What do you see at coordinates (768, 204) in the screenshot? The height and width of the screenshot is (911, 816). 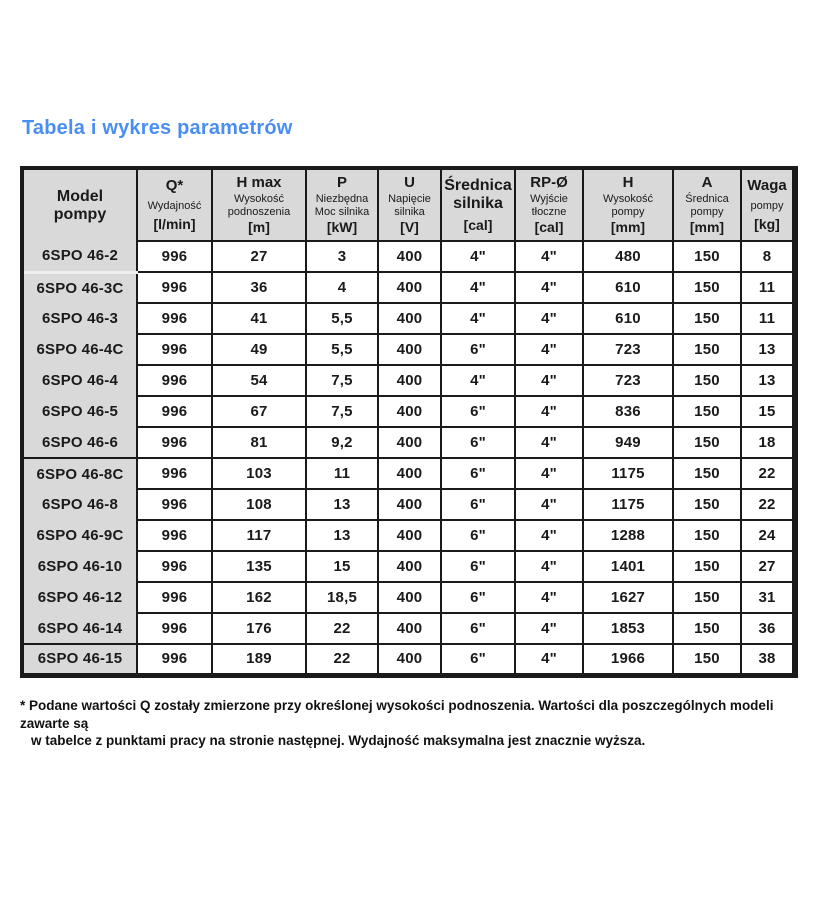 I see `column-header-waga: Waga pompy [kg]` at bounding box center [768, 204].